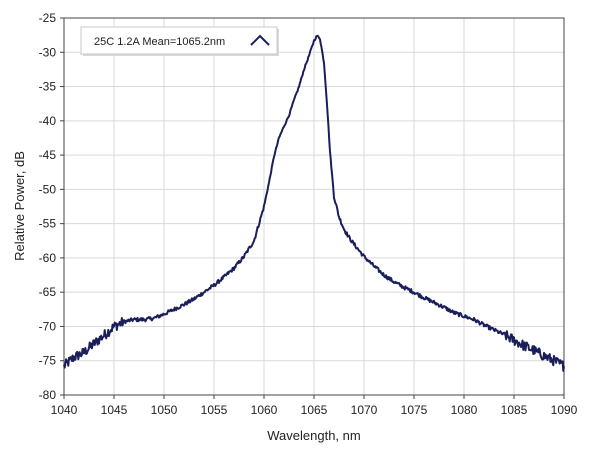 Image resolution: width=589 pixels, height=461 pixels. I want to click on y-tick-label: -30, so click(48, 52).